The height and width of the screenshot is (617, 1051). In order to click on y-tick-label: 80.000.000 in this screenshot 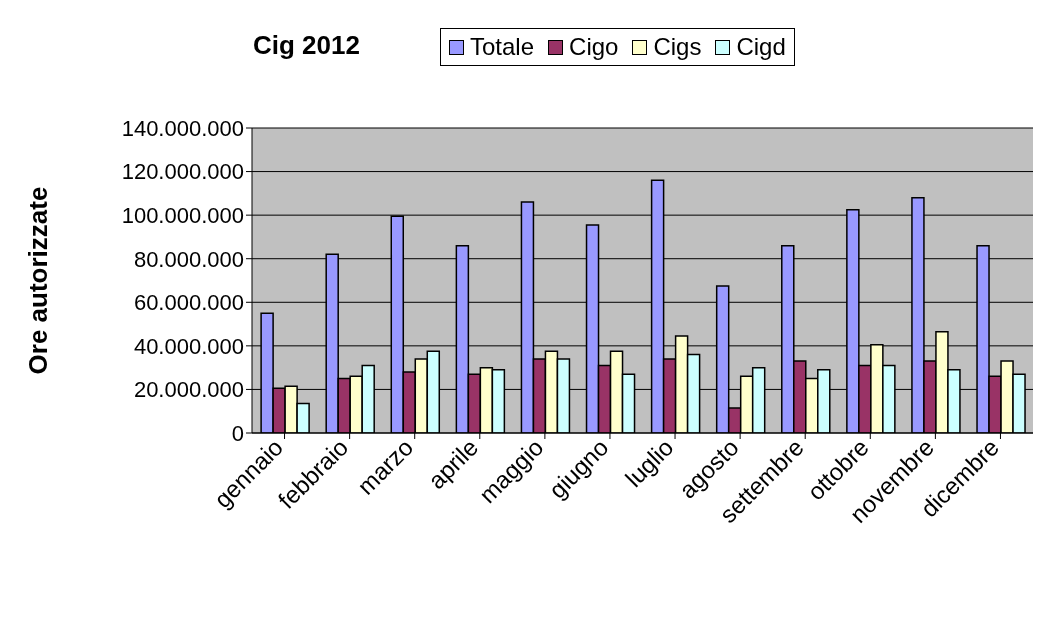, I will do `click(188, 259)`.